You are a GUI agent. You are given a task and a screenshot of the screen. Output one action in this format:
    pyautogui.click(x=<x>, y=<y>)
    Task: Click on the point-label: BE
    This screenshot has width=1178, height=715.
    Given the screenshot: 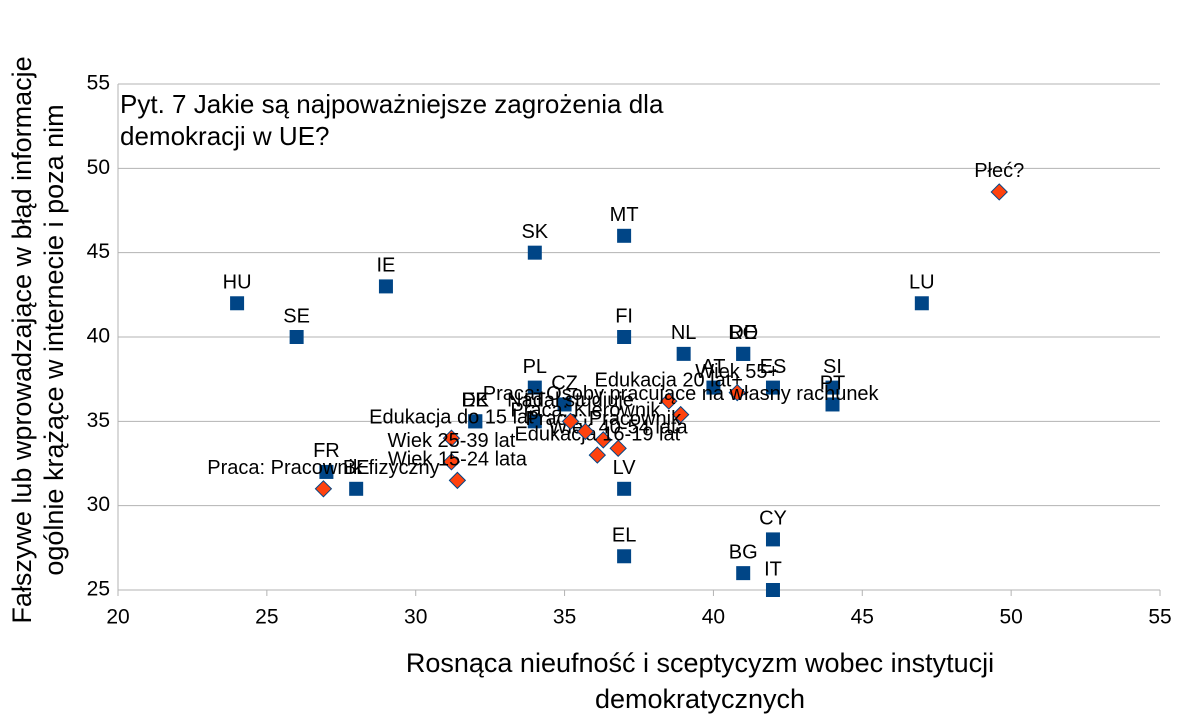 What is the action you would take?
    pyautogui.click(x=356, y=468)
    